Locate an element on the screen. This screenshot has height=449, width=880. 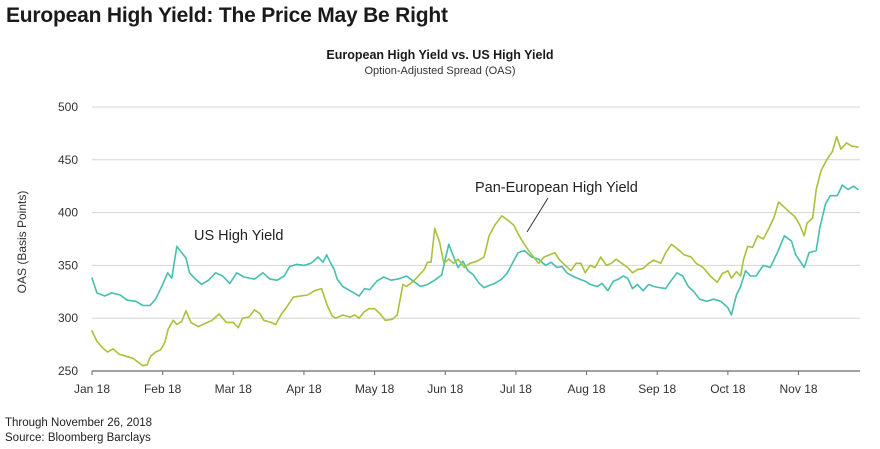
y-tick-300: 300 is located at coordinates (68, 318).